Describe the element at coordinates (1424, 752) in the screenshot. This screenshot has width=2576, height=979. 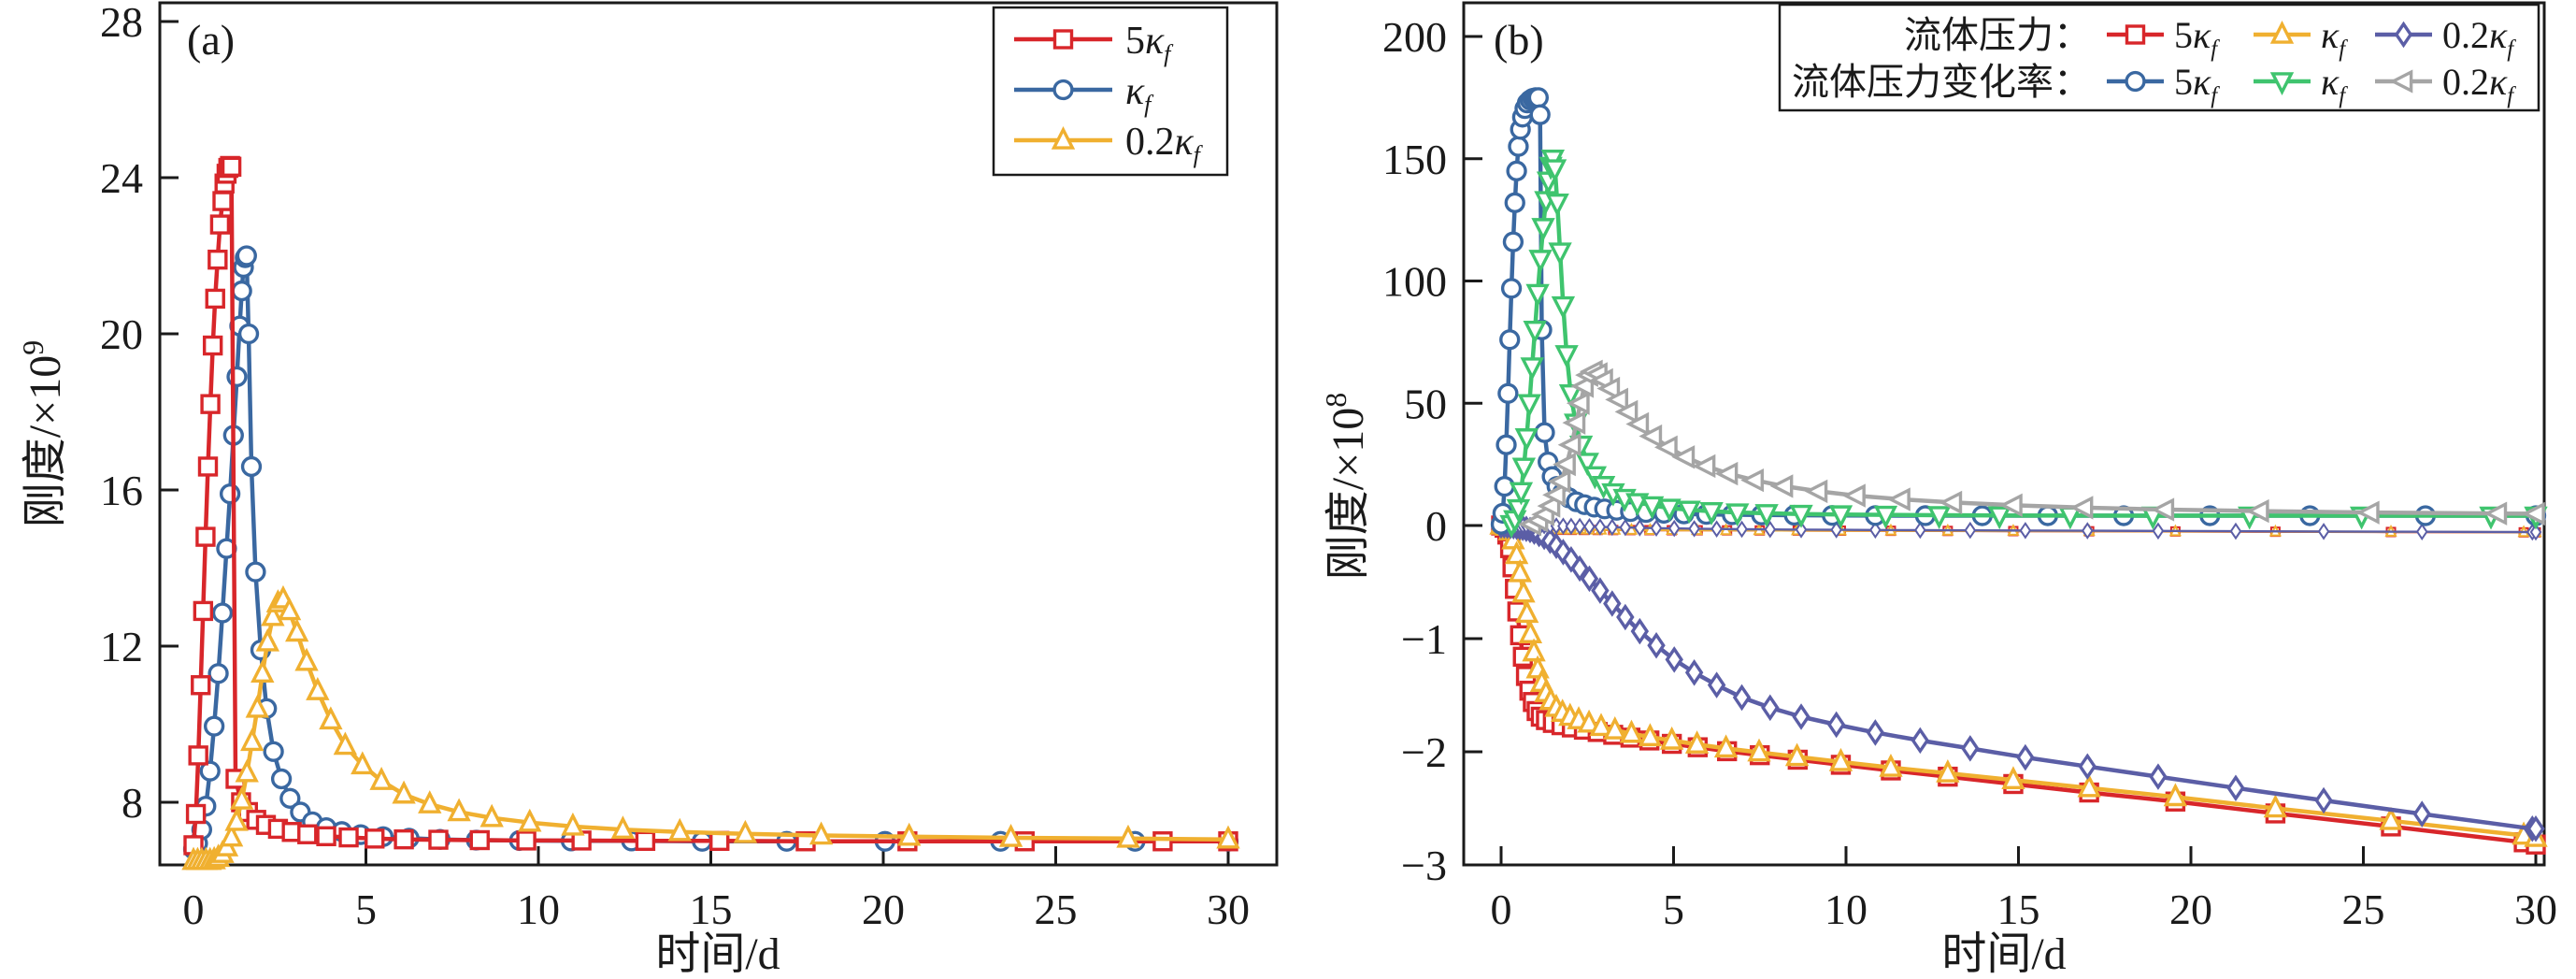
I see `y-tick-label: −2` at that location.